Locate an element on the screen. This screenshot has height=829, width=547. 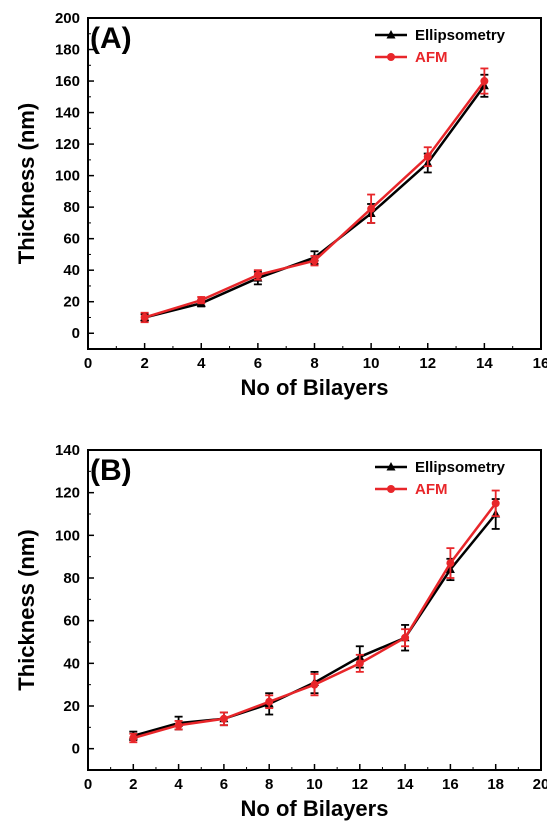
x-tick-label: 20 is located at coordinates (540, 784).